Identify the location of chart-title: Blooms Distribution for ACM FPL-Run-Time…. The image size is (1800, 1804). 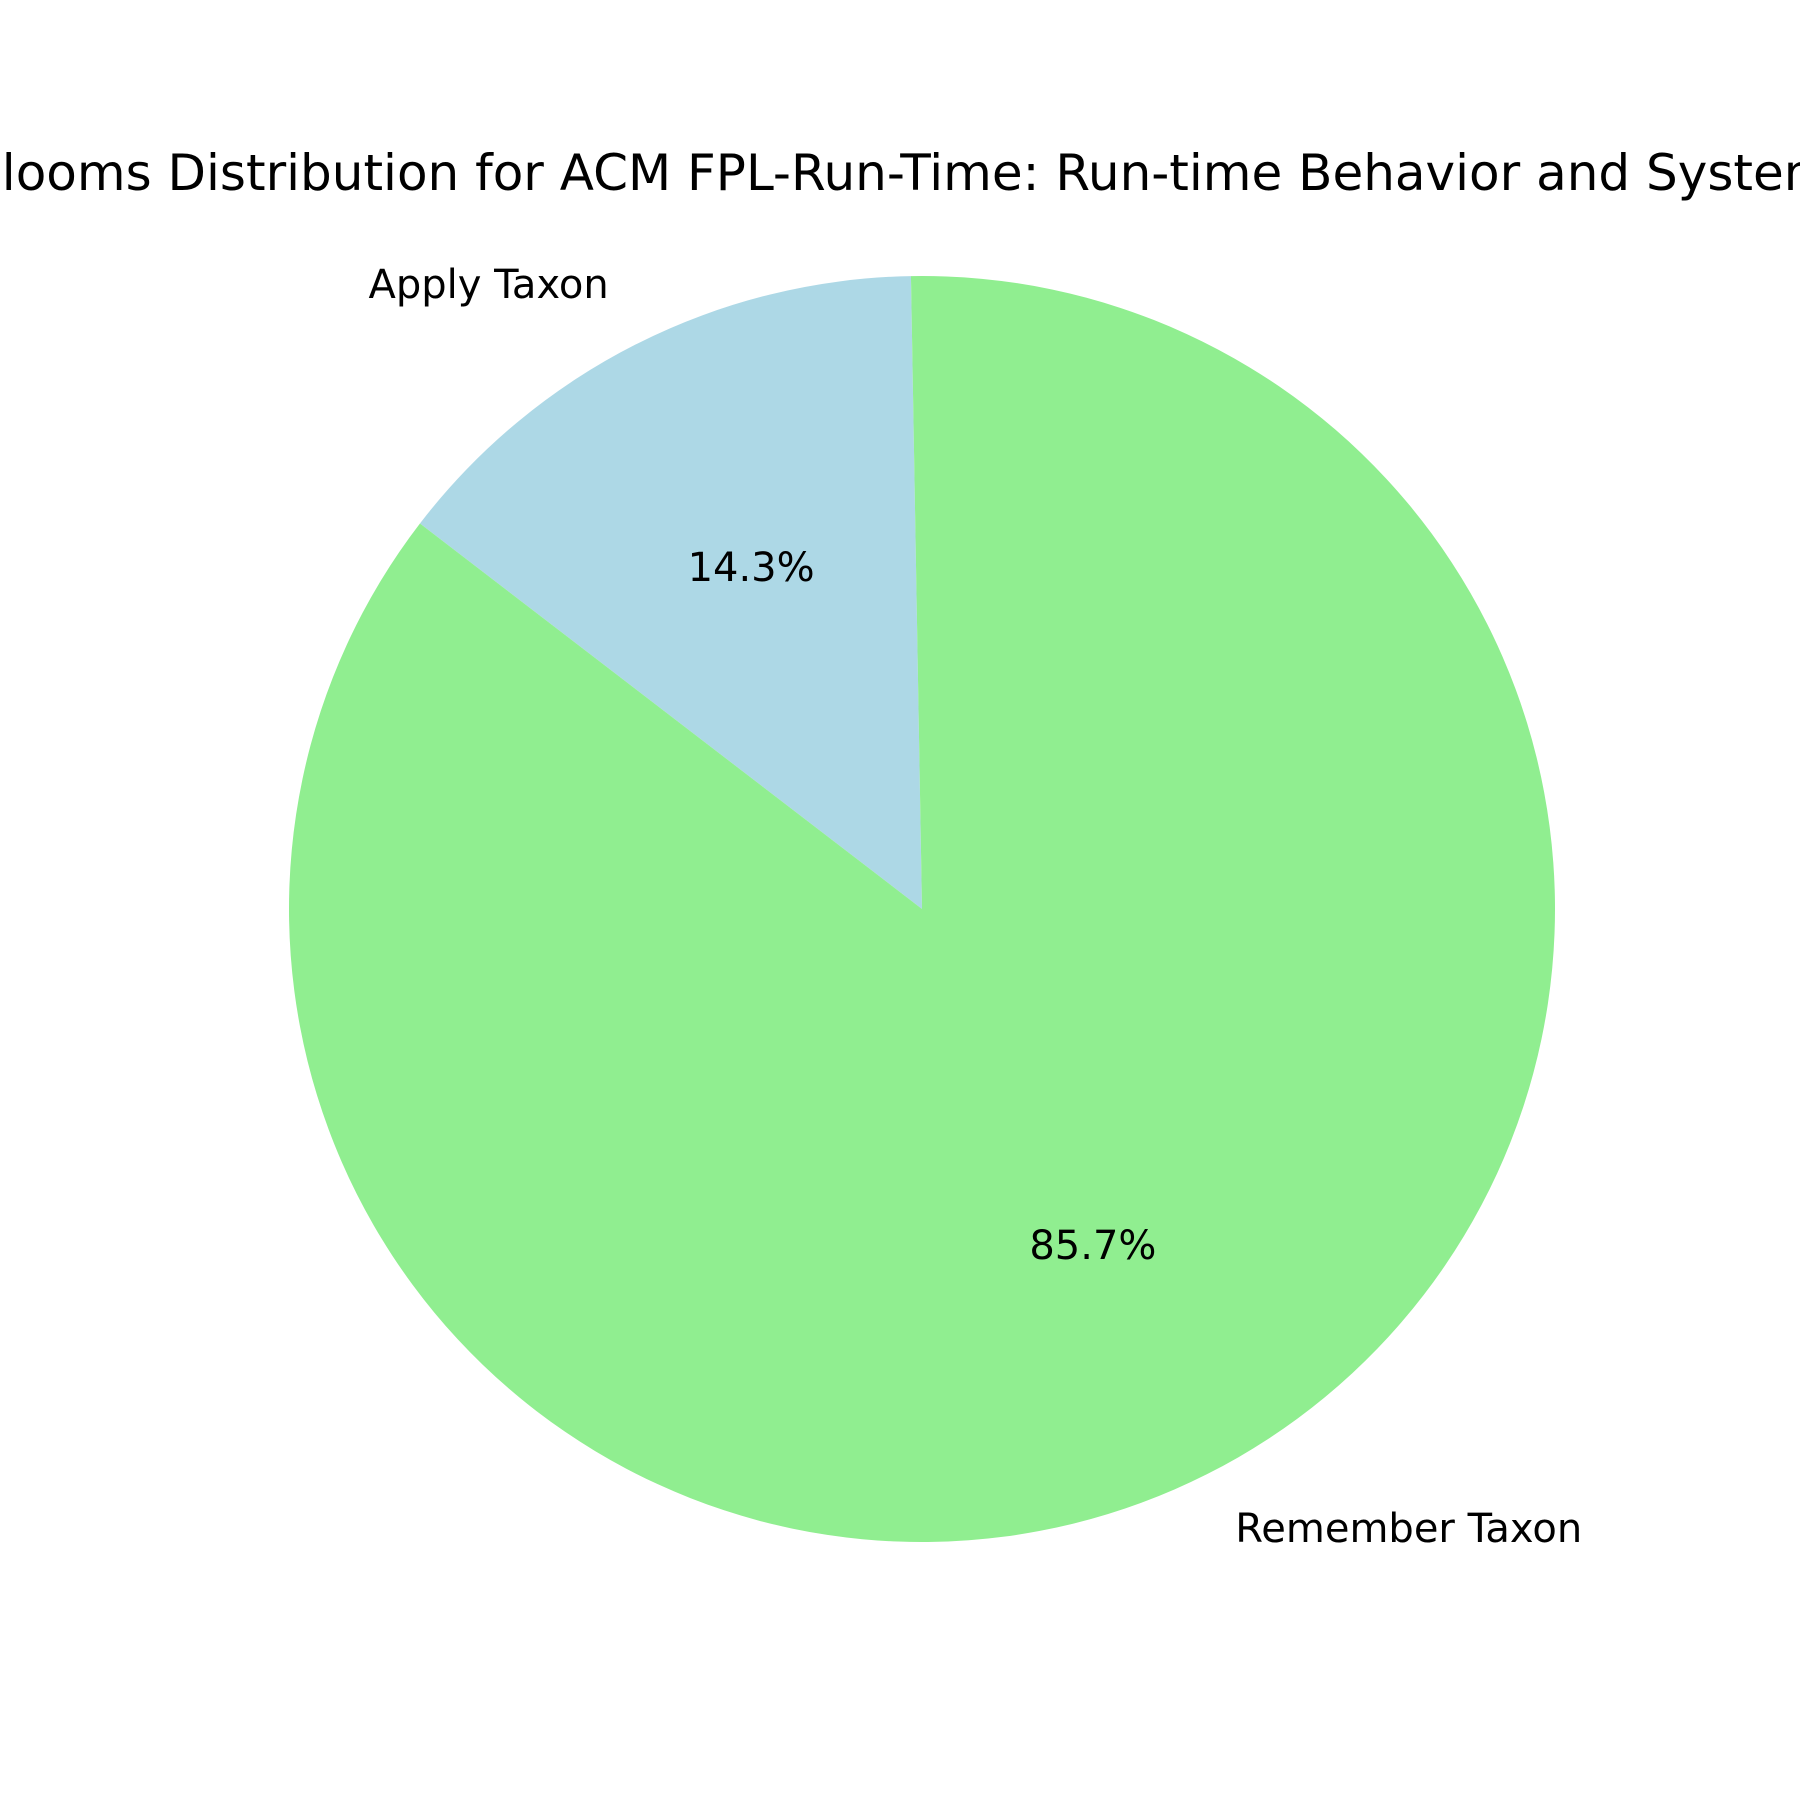
(900, 173).